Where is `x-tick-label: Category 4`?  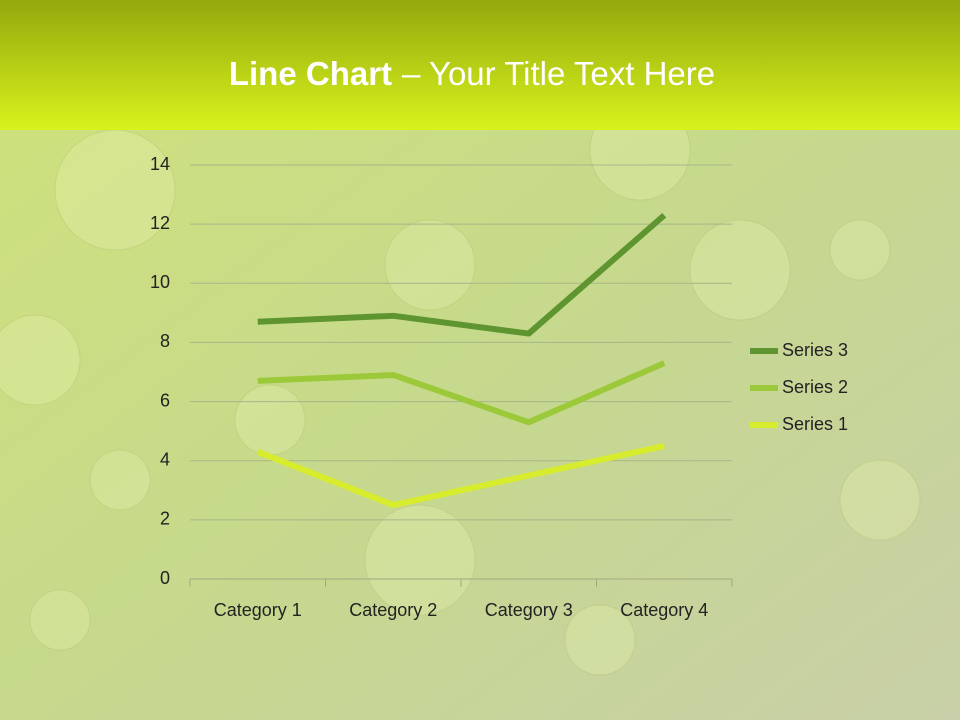
x-tick-label: Category 4 is located at coordinates (664, 610).